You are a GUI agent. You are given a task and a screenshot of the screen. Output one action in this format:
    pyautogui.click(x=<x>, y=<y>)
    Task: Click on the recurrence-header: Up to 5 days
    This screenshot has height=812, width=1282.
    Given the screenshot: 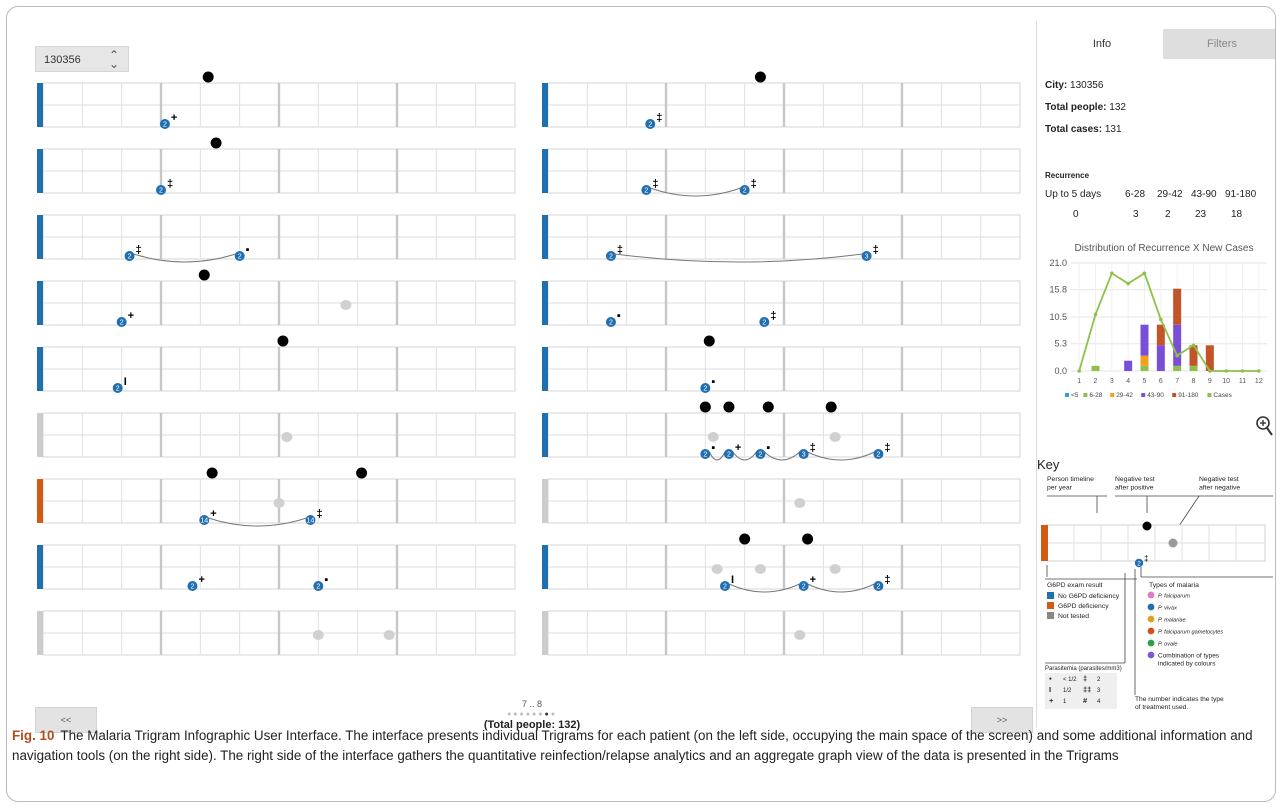 What is the action you would take?
    pyautogui.click(x=1073, y=194)
    